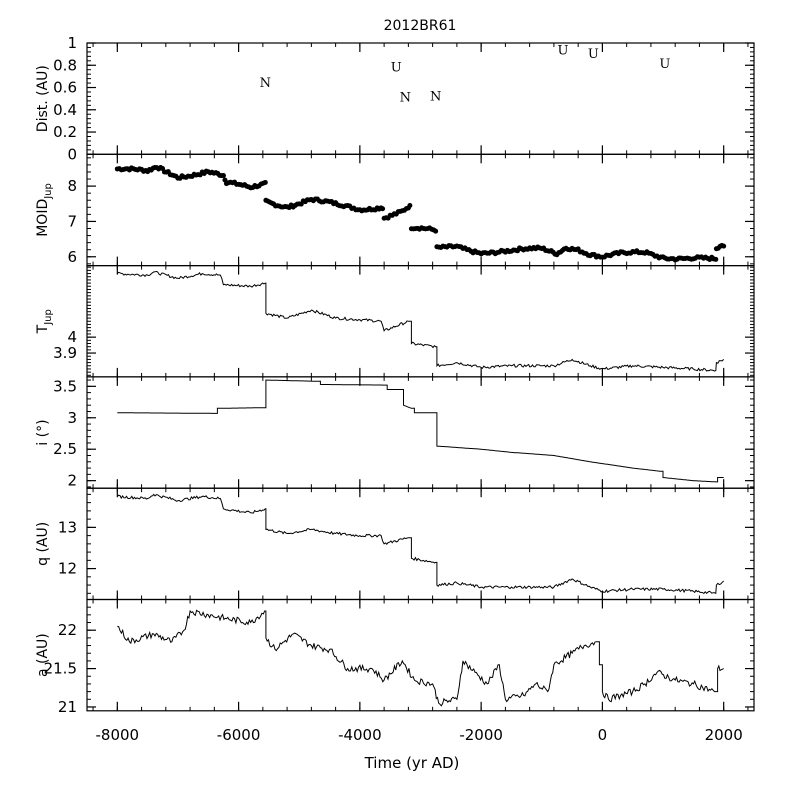 The image size is (797, 797). I want to click on y-label-main: i (°), so click(43, 432).